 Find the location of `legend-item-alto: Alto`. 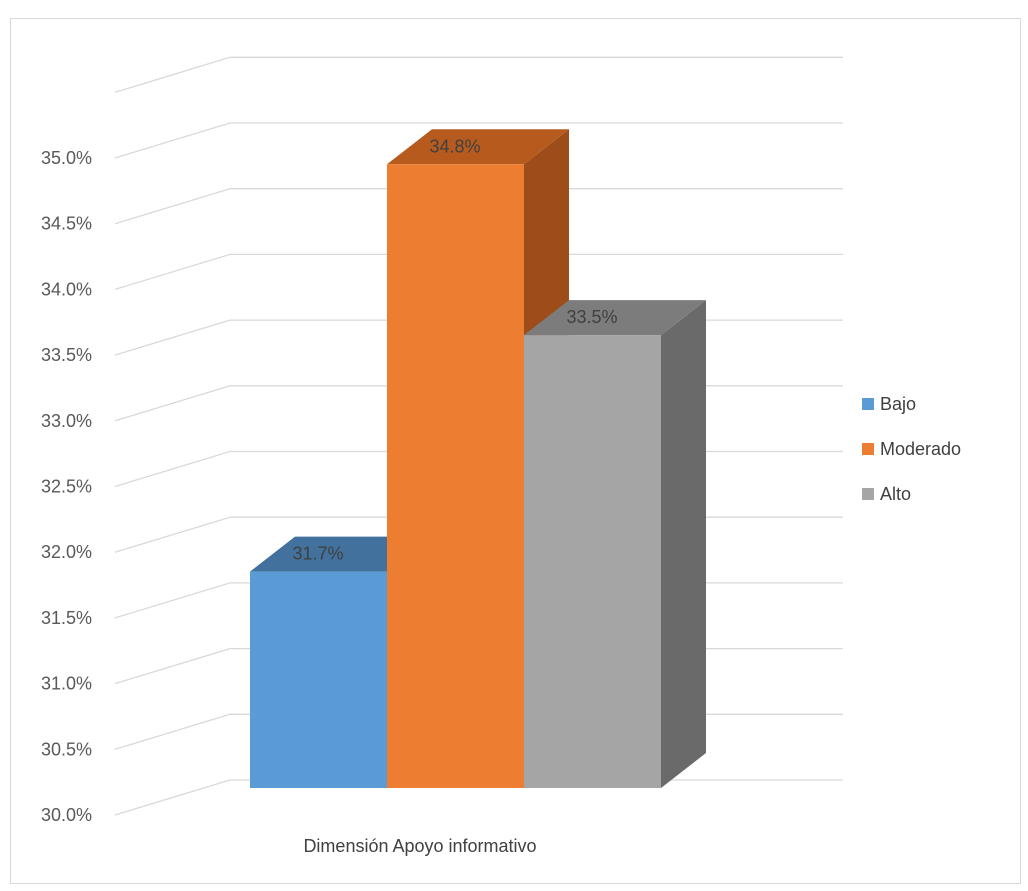

legend-item-alto: Alto is located at coordinates (886, 494).